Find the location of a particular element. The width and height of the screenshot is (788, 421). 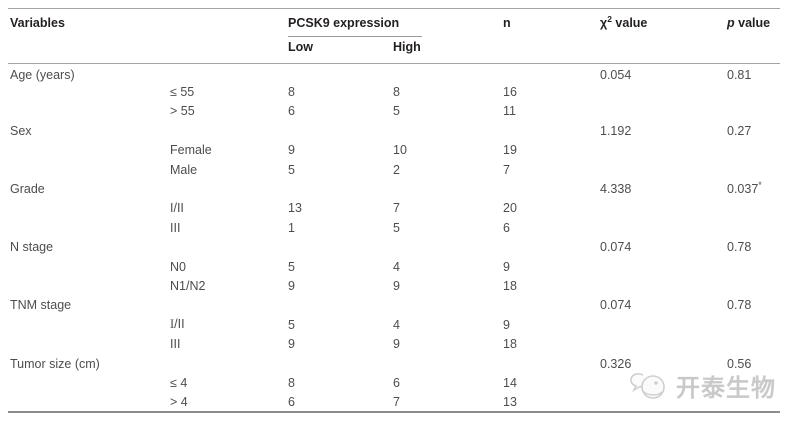

table-row: > 4 6 7 13 is located at coordinates (394, 402).